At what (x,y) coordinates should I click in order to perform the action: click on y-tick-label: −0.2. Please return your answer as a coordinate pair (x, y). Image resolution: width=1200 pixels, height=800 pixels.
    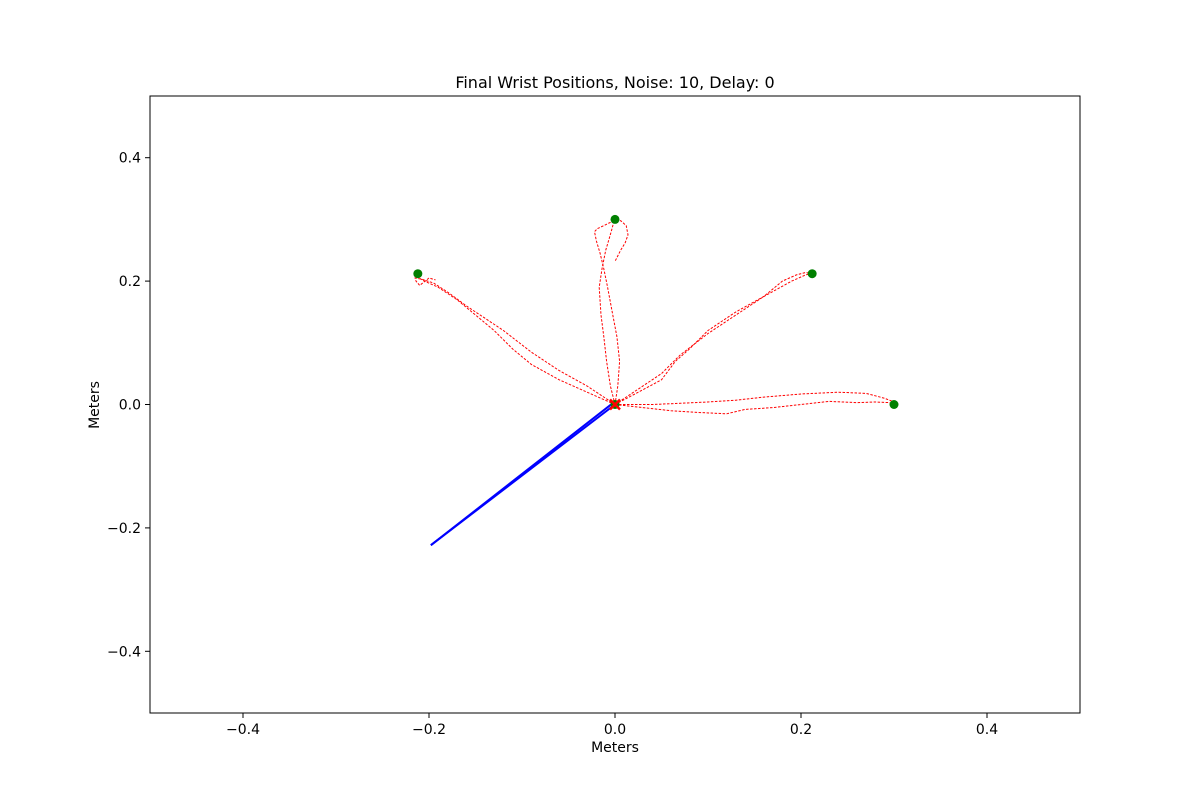
    Looking at the image, I should click on (124, 529).